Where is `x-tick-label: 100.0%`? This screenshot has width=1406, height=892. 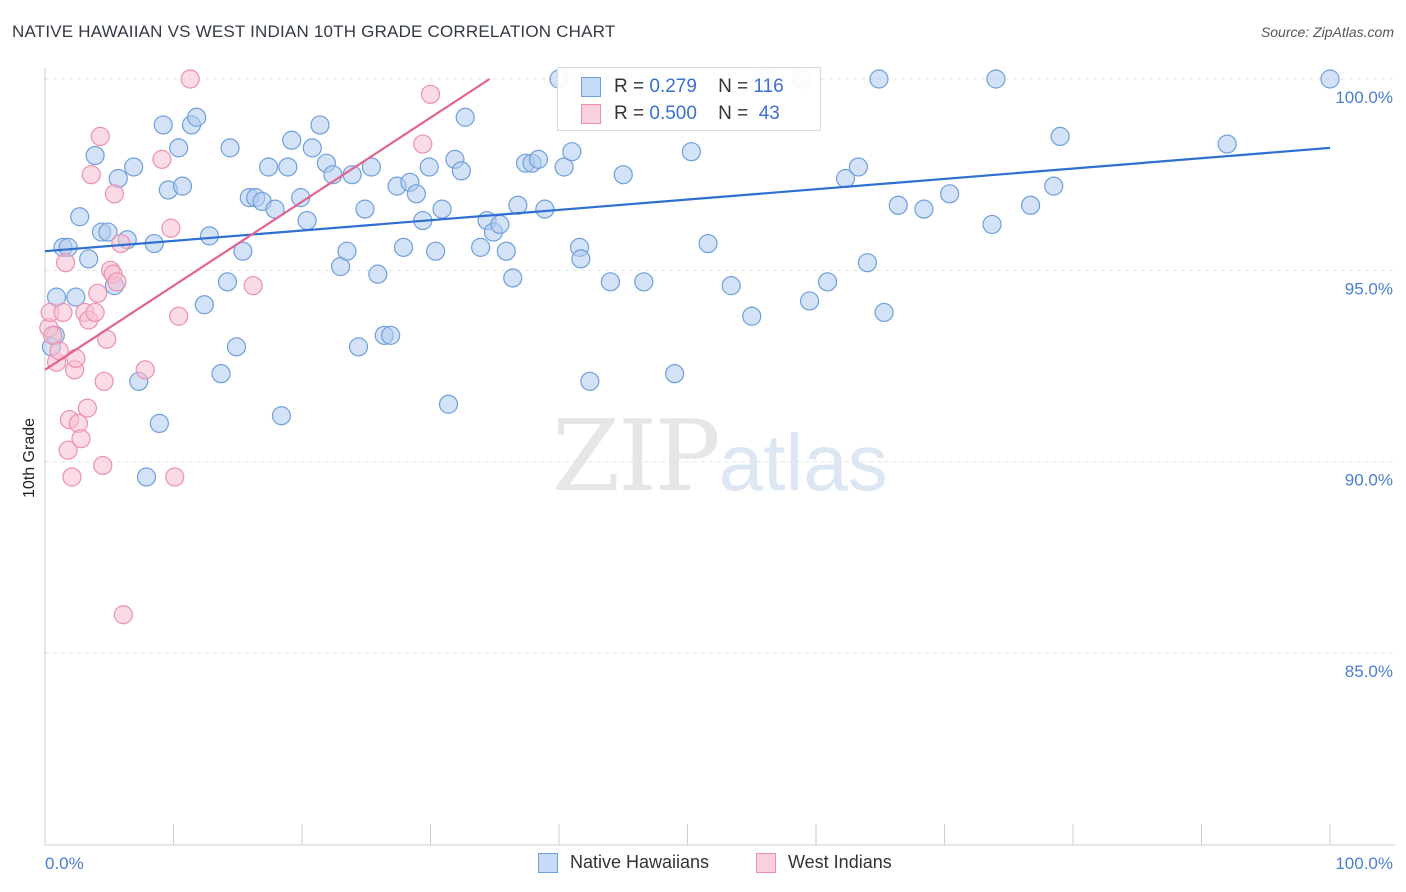
x-tick-label: 100.0% is located at coordinates (1364, 863).